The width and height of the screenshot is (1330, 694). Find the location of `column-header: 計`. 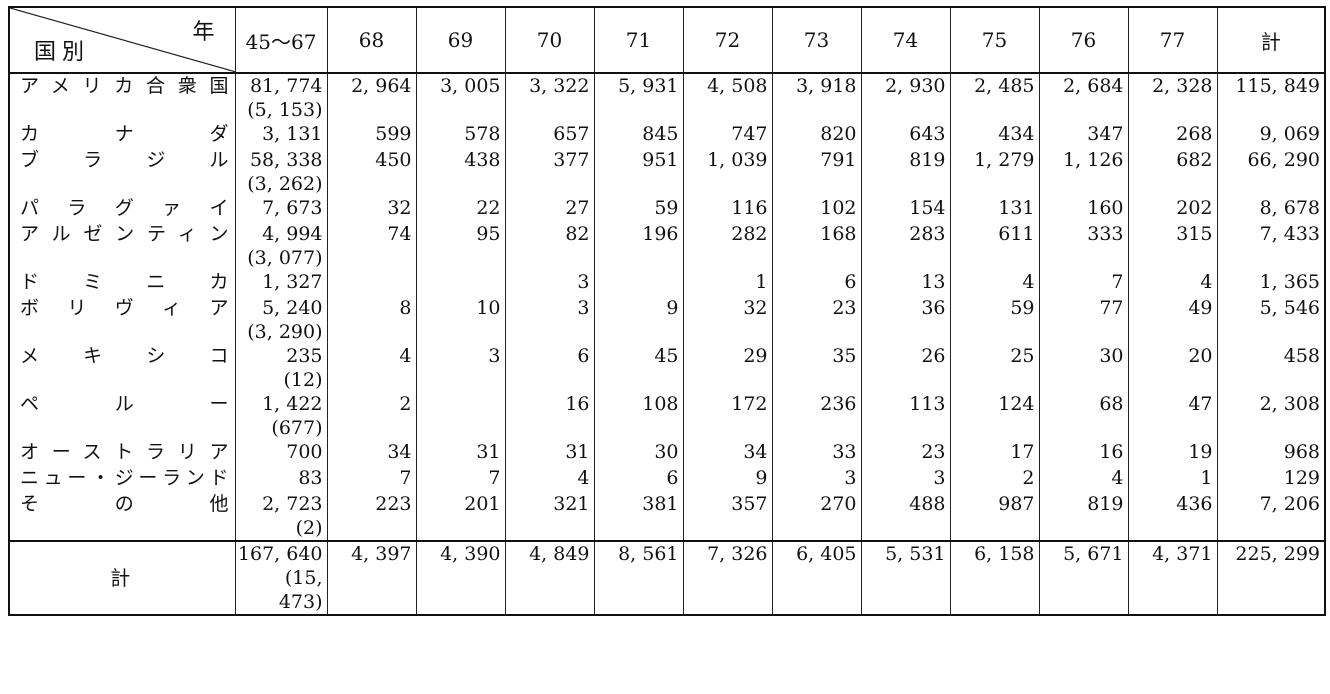

column-header: 計 is located at coordinates (1270, 40).